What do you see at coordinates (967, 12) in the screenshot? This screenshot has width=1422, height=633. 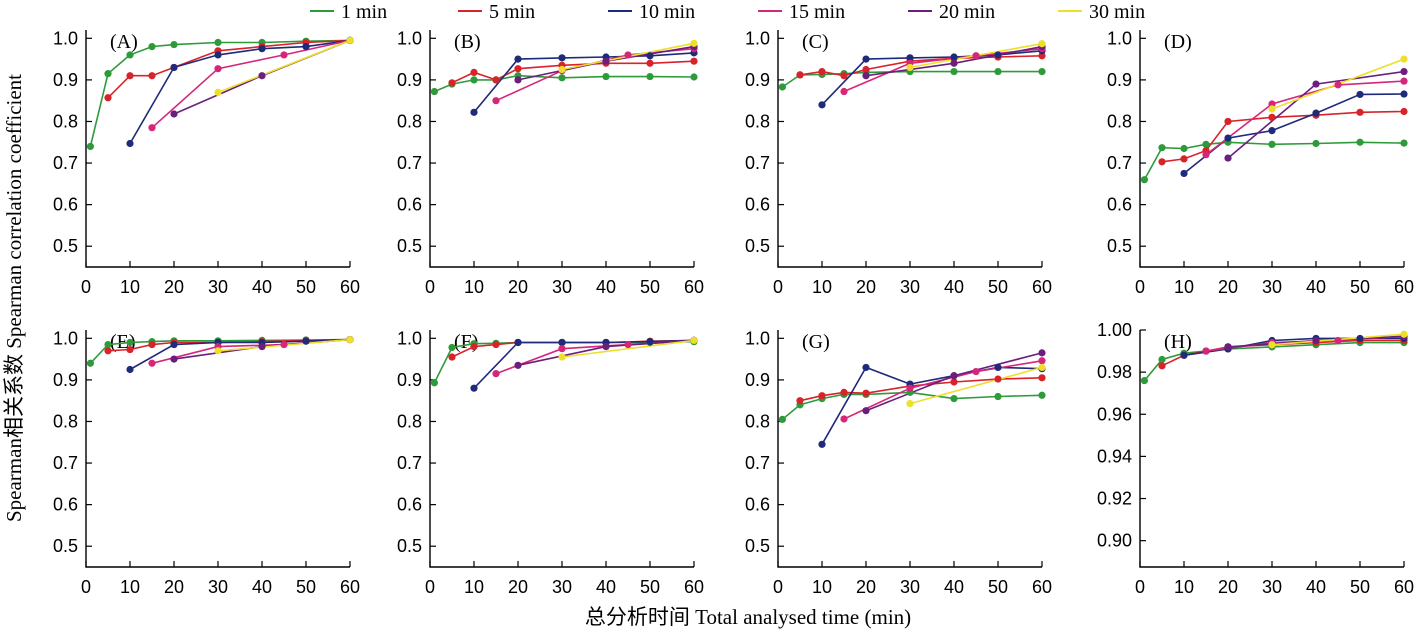 I see `legend-label: 20 min` at bounding box center [967, 12].